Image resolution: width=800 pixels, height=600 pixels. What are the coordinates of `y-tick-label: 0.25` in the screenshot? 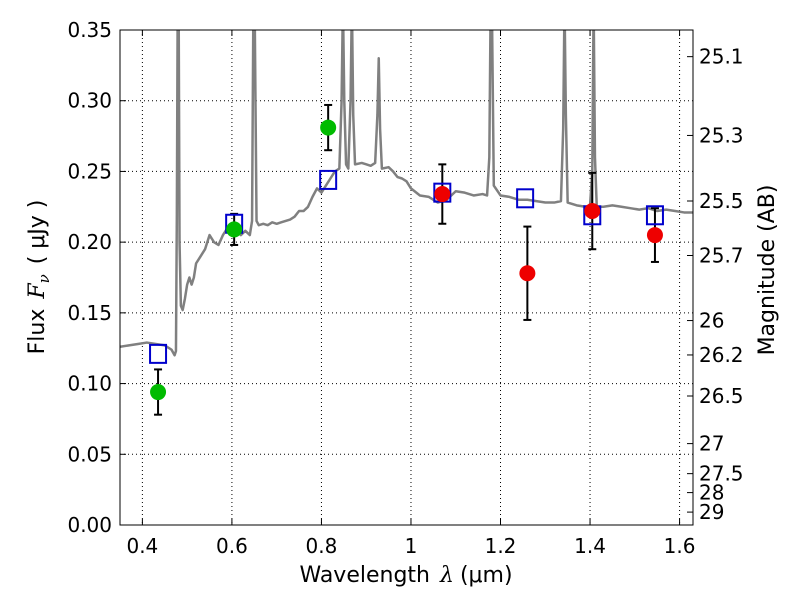 It's located at (89, 171).